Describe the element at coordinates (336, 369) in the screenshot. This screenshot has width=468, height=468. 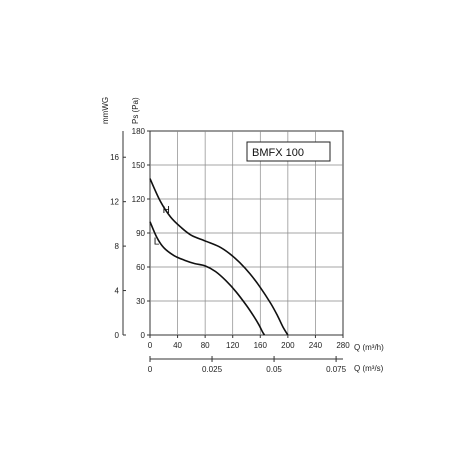
I see `x2-tick-label: 0.075` at that location.